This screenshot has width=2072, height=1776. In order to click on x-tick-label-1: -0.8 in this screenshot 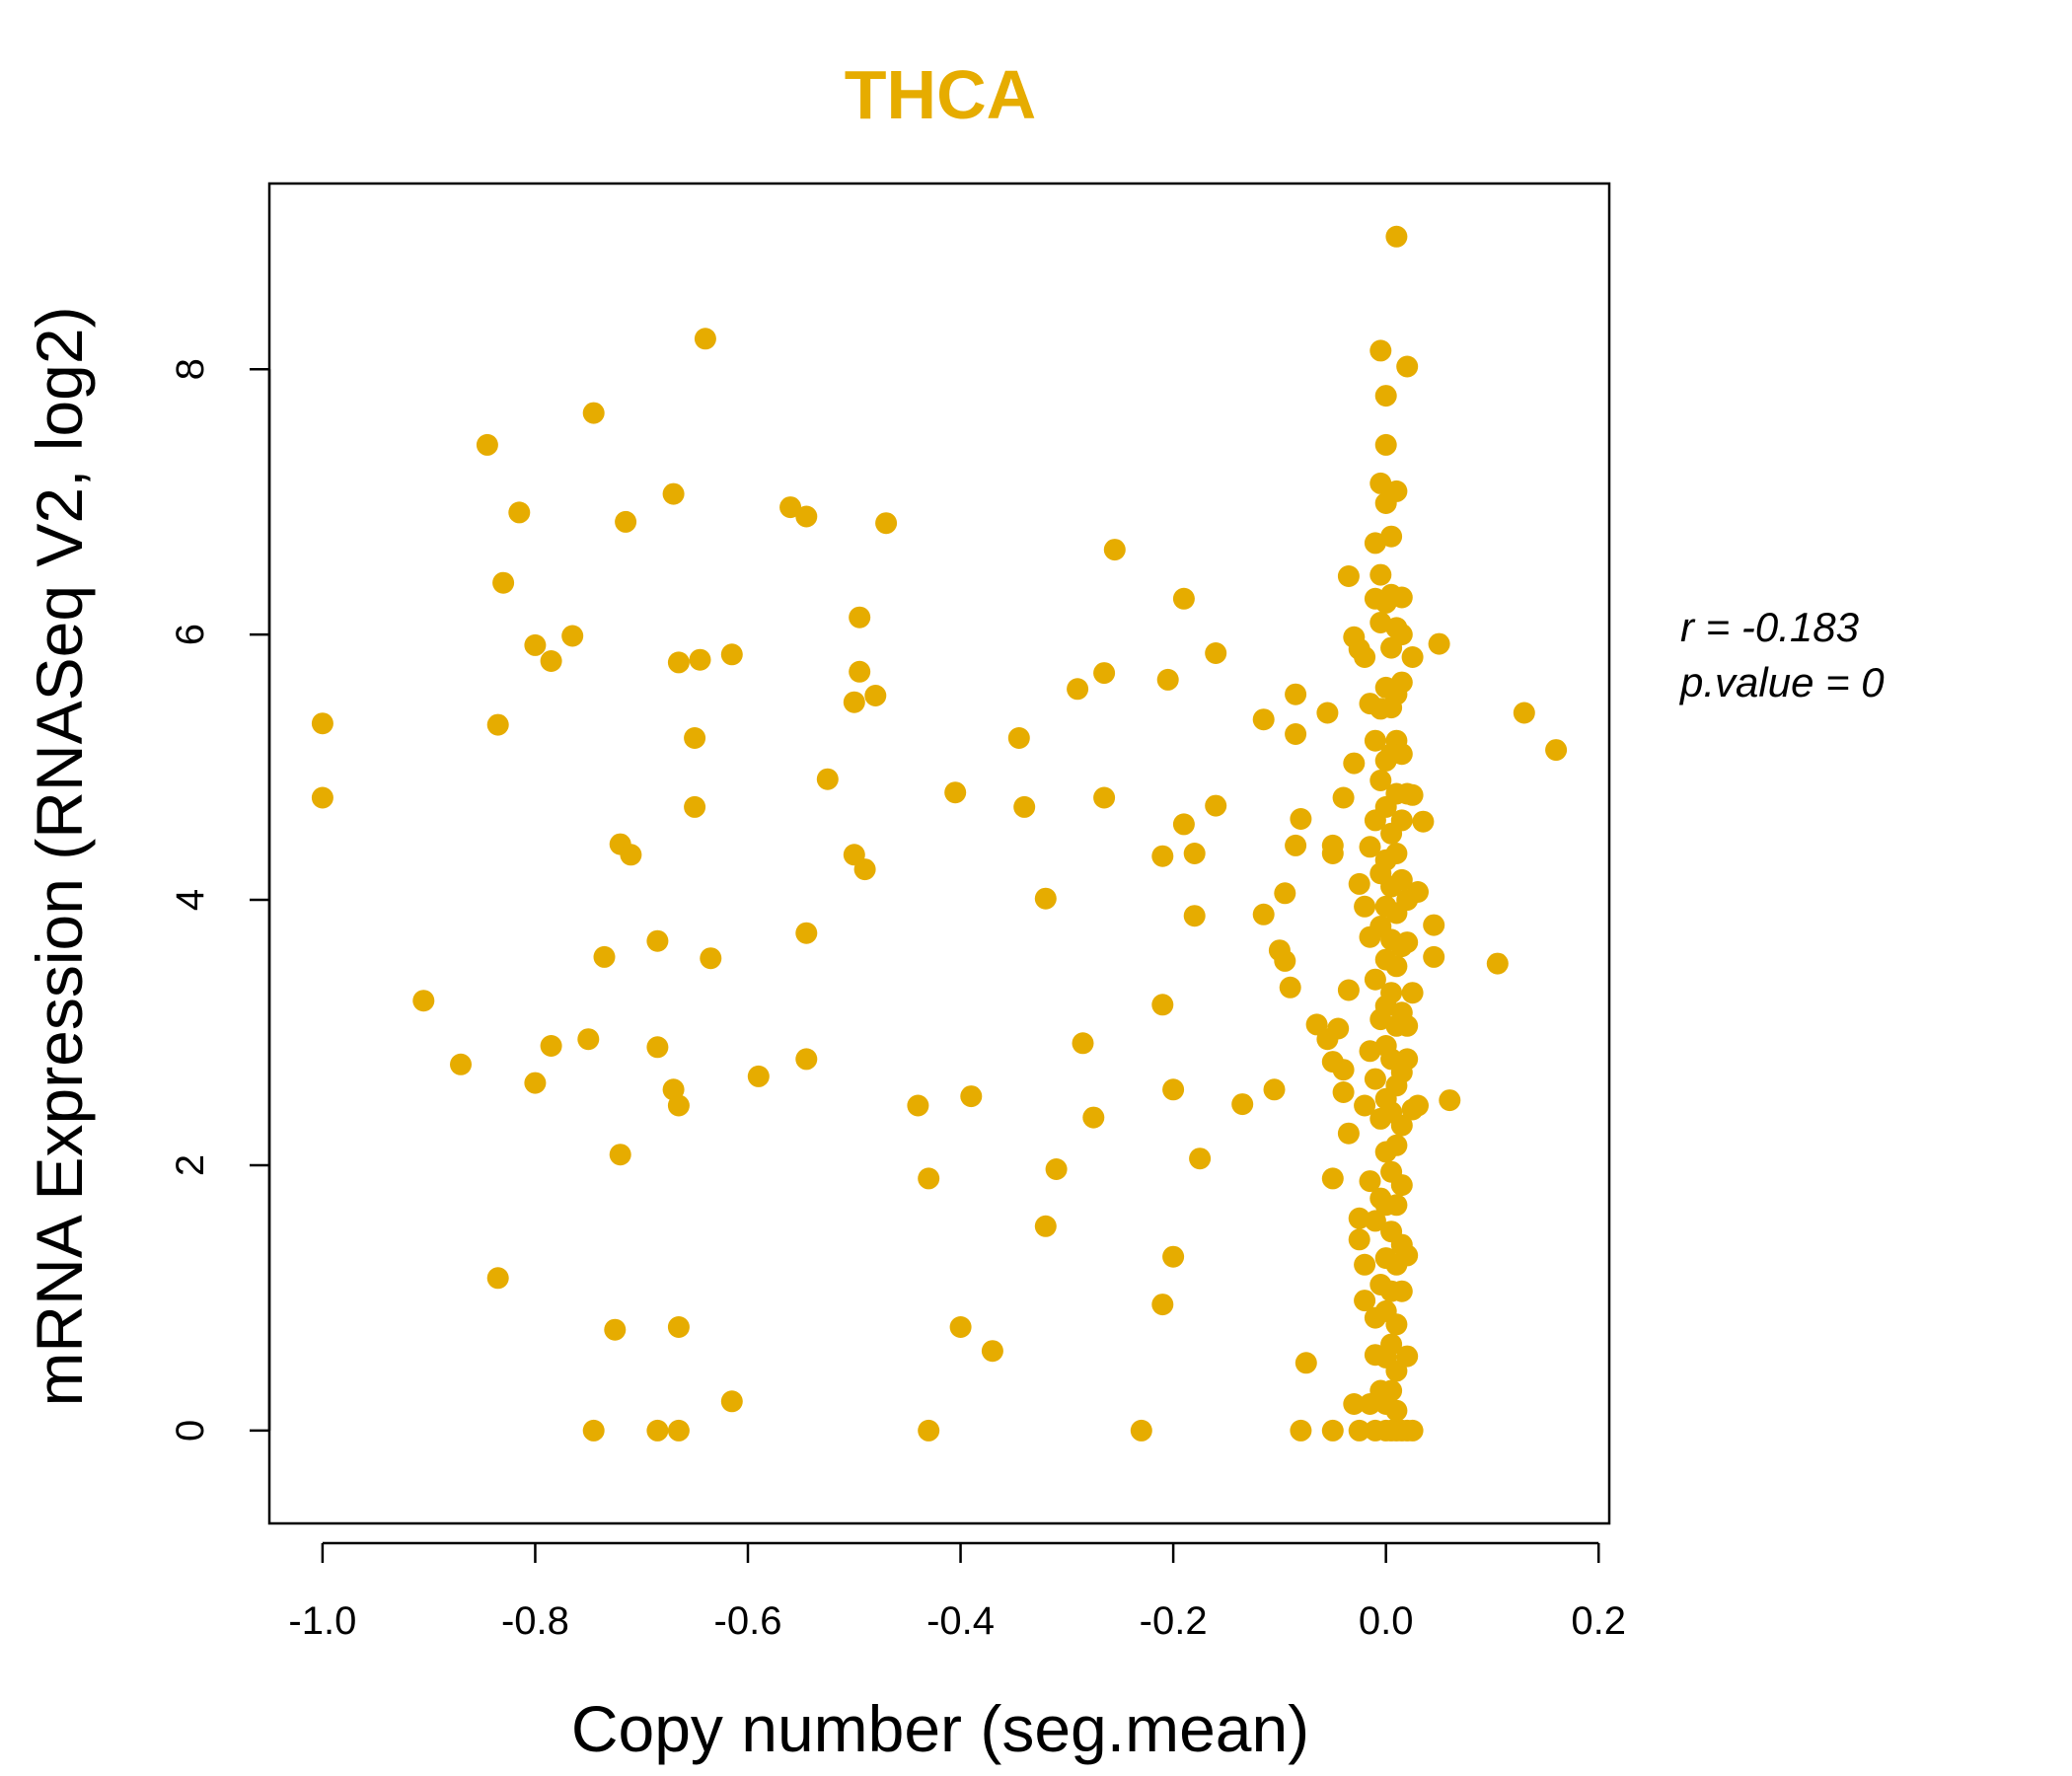, I will do `click(535, 1621)`.